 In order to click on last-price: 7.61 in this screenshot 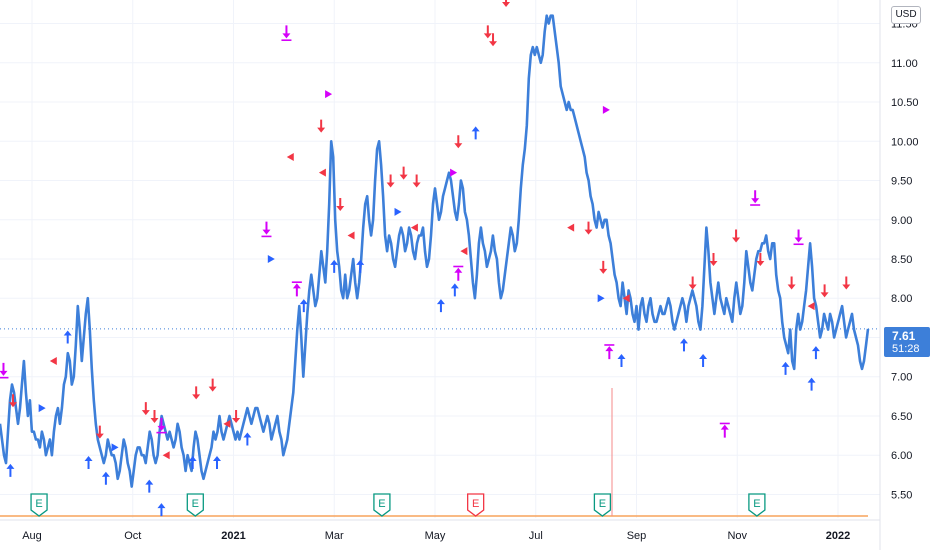, I will do `click(904, 336)`.